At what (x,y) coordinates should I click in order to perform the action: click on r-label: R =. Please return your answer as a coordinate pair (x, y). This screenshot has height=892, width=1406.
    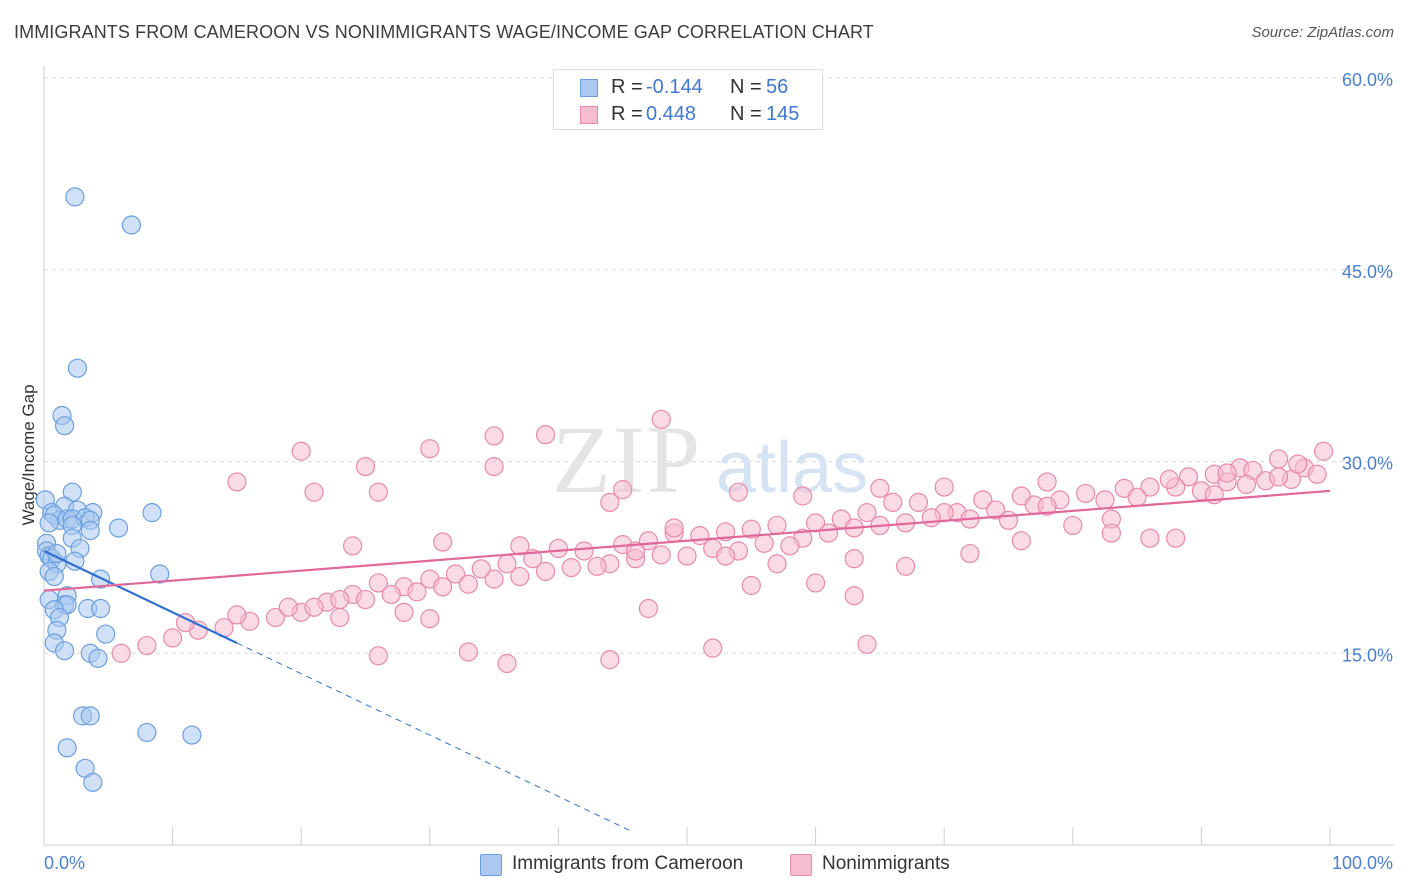
    Looking at the image, I should click on (627, 114).